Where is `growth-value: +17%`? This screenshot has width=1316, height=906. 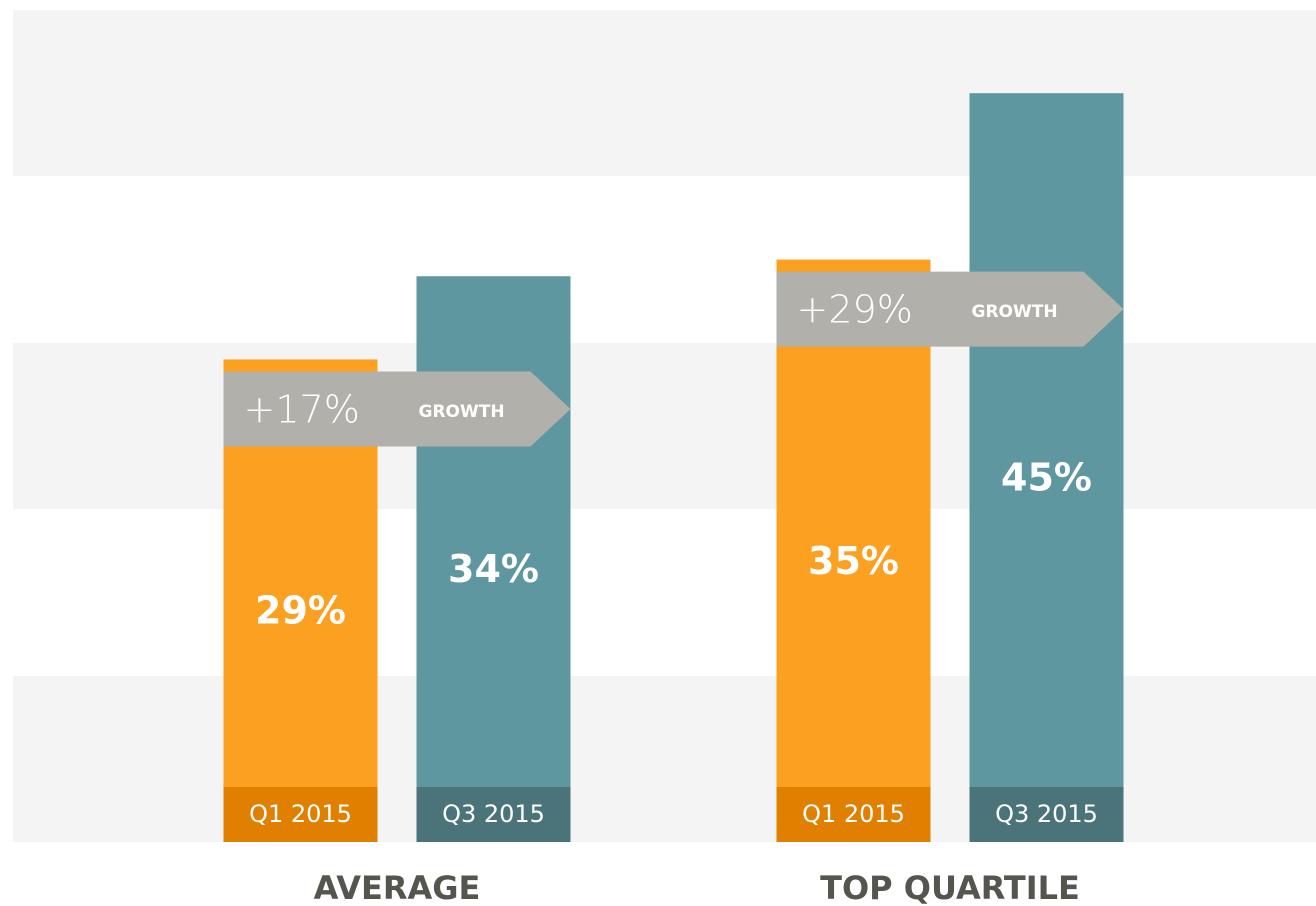 growth-value: +17% is located at coordinates (302, 409).